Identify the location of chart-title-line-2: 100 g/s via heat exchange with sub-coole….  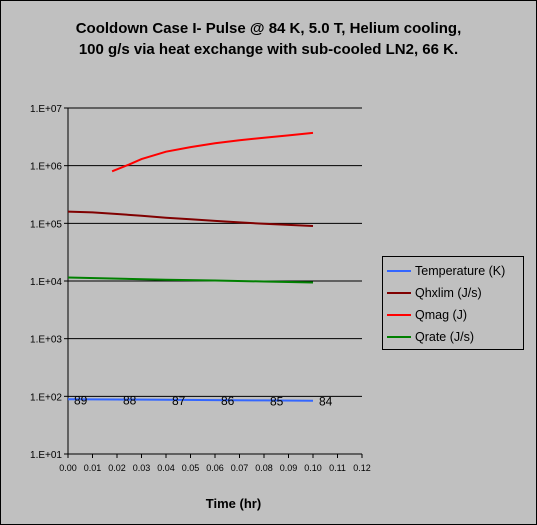
(268, 49).